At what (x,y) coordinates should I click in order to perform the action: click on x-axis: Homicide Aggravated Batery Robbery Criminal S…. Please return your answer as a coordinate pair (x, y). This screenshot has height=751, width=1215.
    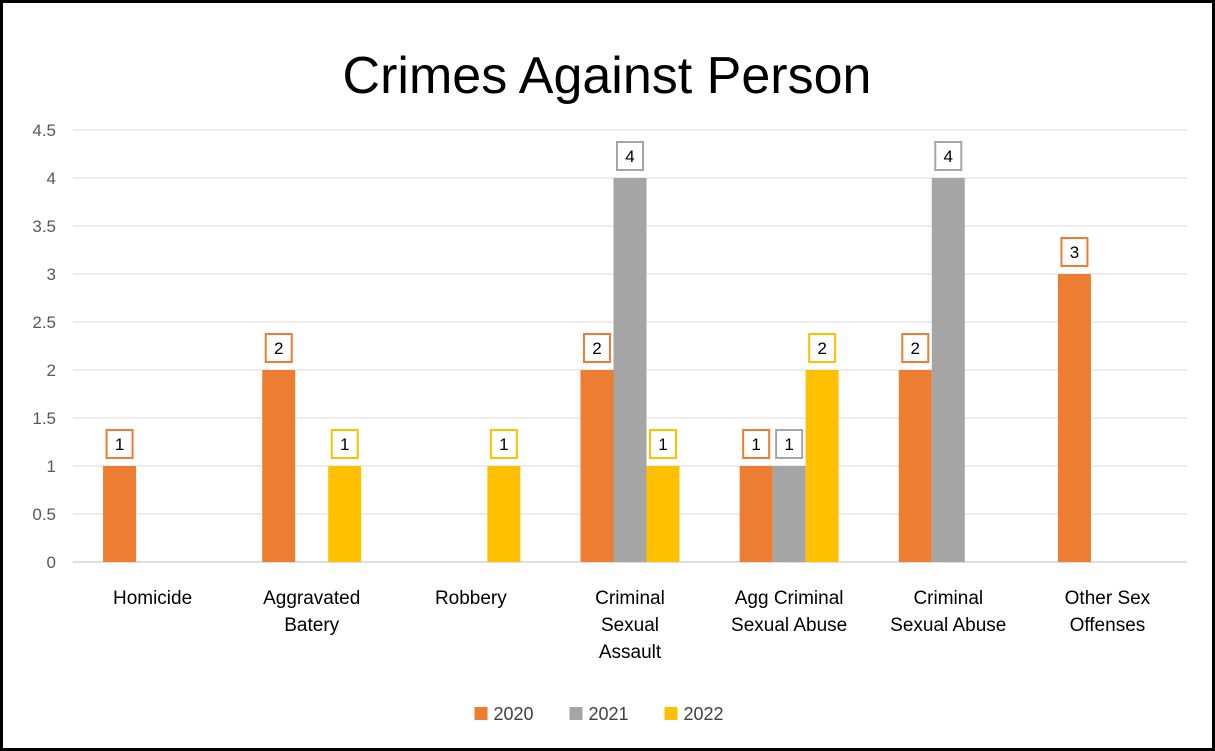
    Looking at the image, I should click on (632, 625).